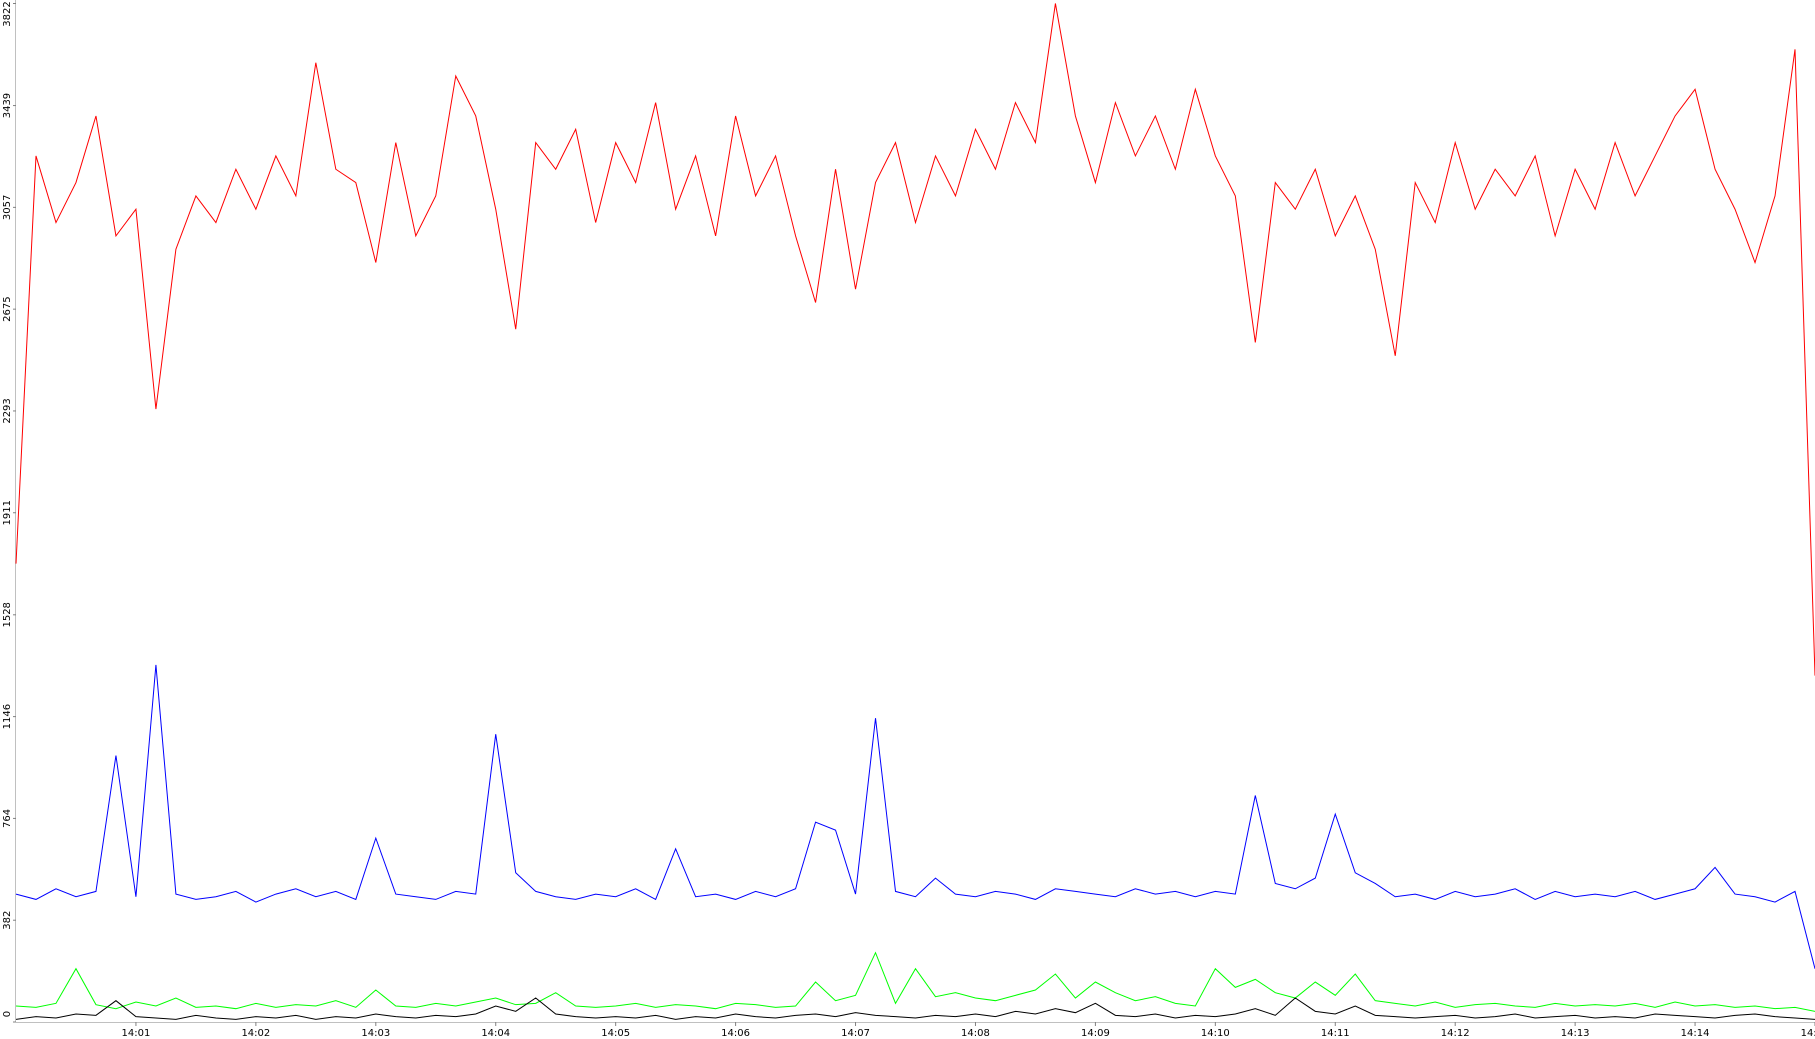 Image resolution: width=1815 pixels, height=1039 pixels. Describe the element at coordinates (495, 1033) in the screenshot. I see `x-tick-label: 14:04` at that location.